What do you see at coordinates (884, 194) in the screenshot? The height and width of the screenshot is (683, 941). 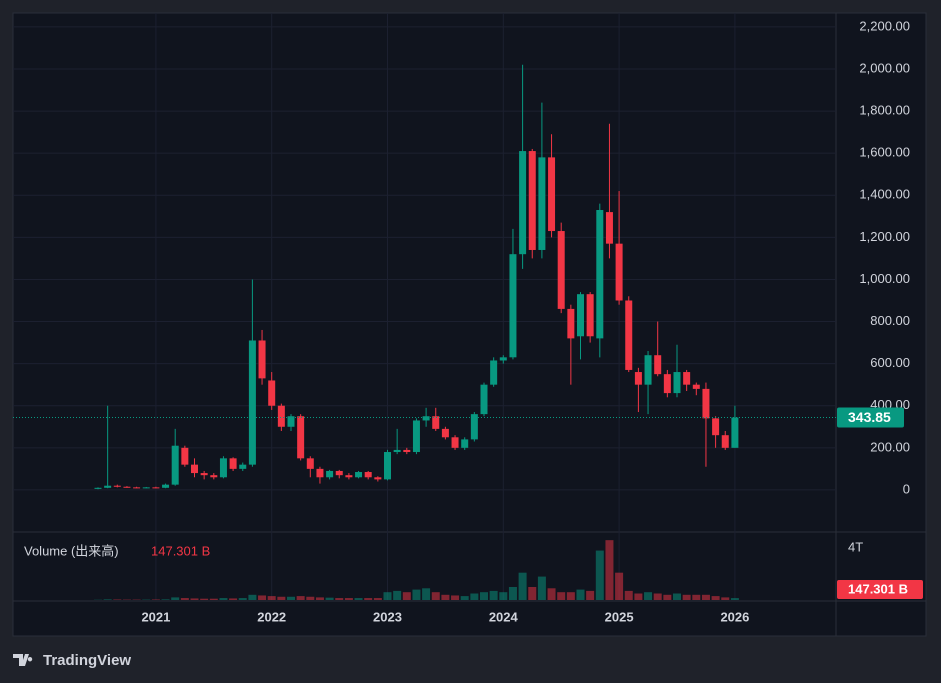 I see `y-tick-label: 1,400.00` at bounding box center [884, 194].